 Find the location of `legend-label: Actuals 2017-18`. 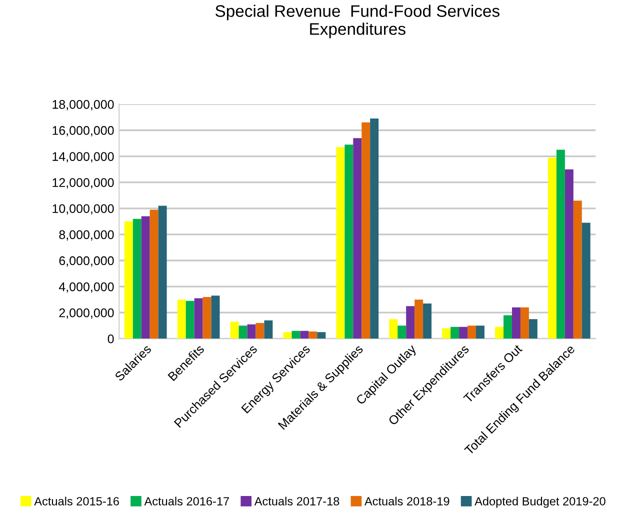

legend-label: Actuals 2017-18 is located at coordinates (297, 501).